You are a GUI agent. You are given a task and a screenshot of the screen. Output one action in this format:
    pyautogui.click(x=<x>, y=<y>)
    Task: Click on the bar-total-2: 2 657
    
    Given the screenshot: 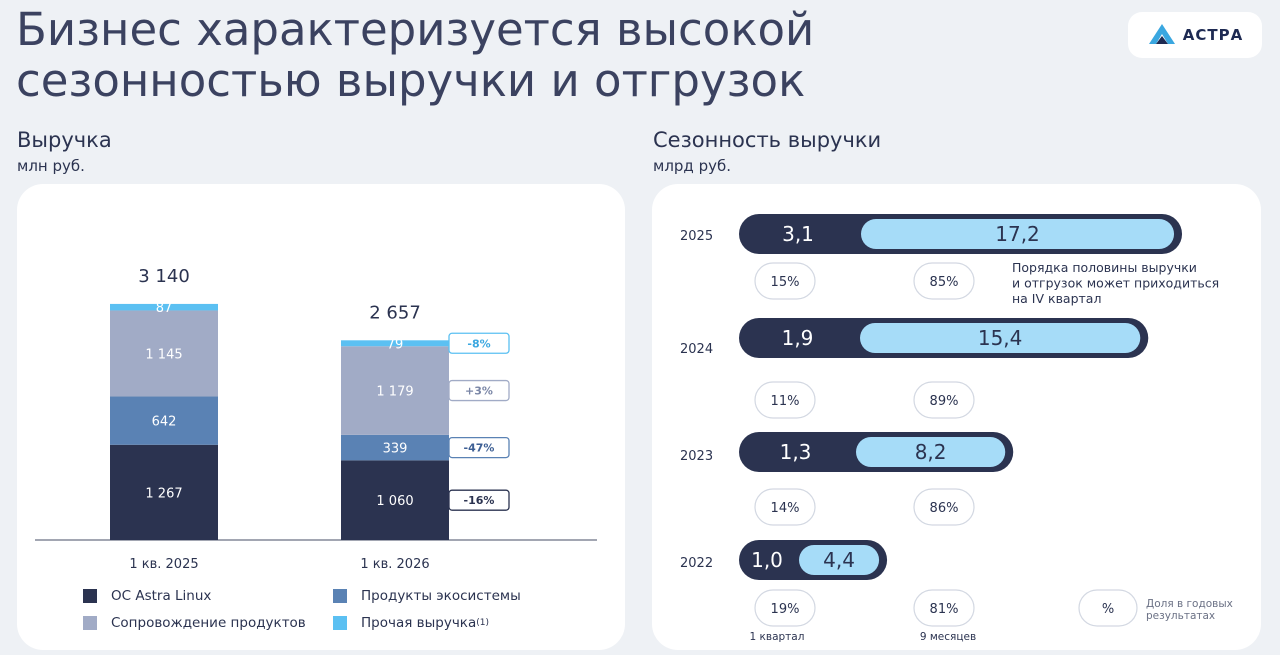 What is the action you would take?
    pyautogui.click(x=395, y=312)
    